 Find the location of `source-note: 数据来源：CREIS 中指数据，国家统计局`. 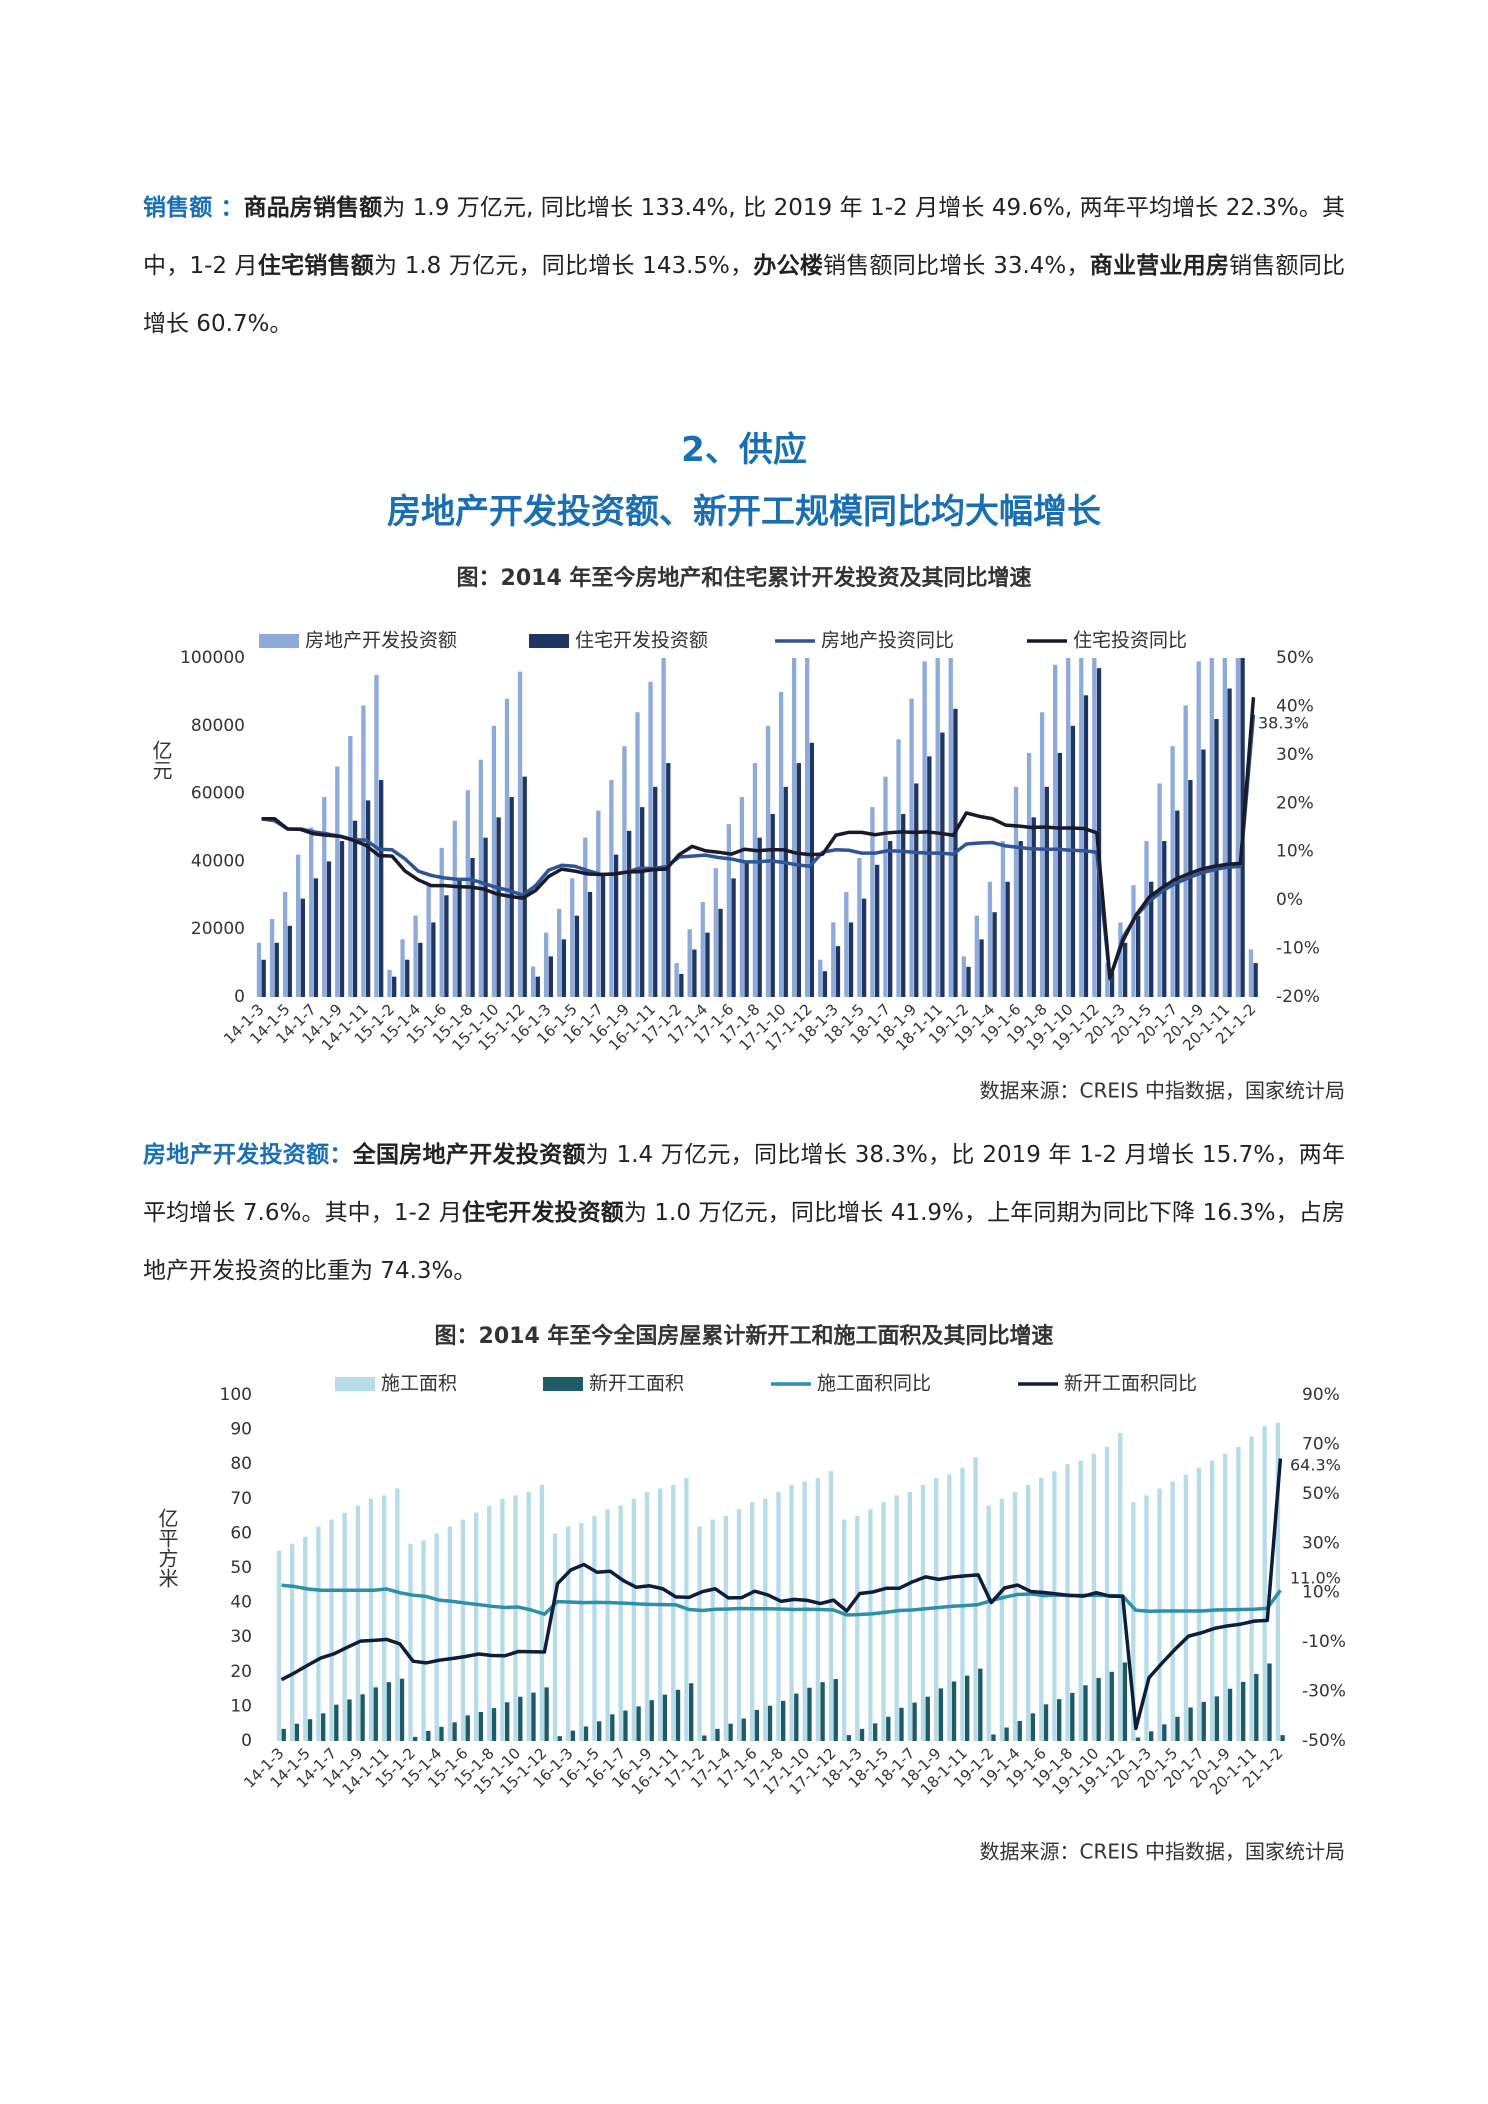

source-note: 数据来源：CREIS 中指数据，国家统计局 is located at coordinates (1162, 1852).